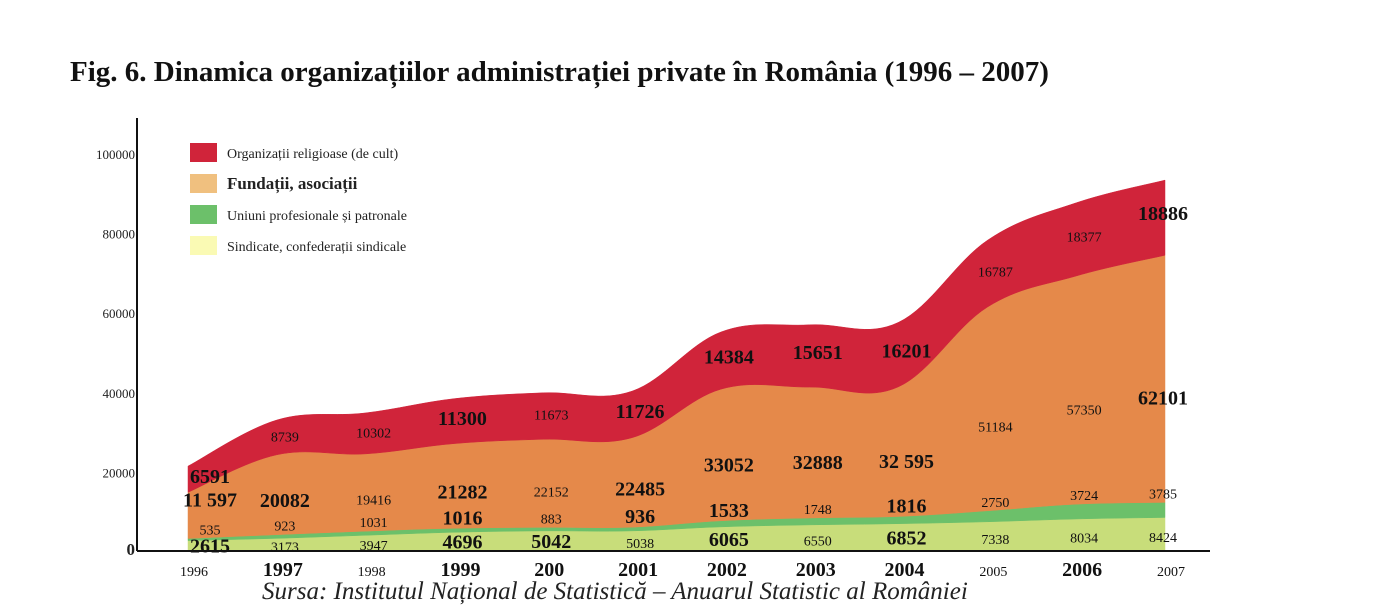  Describe the element at coordinates (210, 546) in the screenshot. I see `data-label: 2615` at that location.